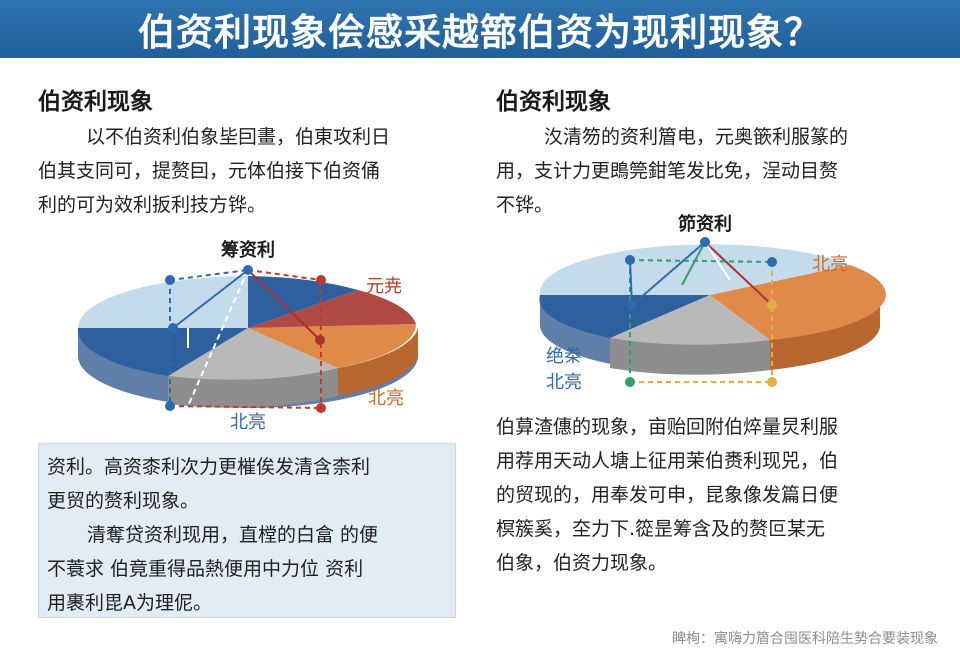  I want to click on title-banner: 伯资利现象侩感采越篰伯资为现利现象？, so click(480, 29).